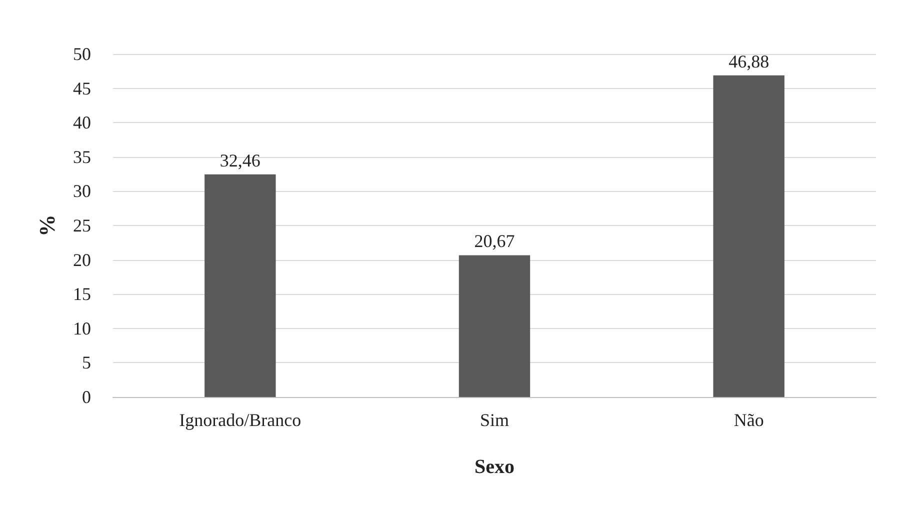 The height and width of the screenshot is (517, 904). Describe the element at coordinates (82, 88) in the screenshot. I see `y-tick-label: 45` at that location.